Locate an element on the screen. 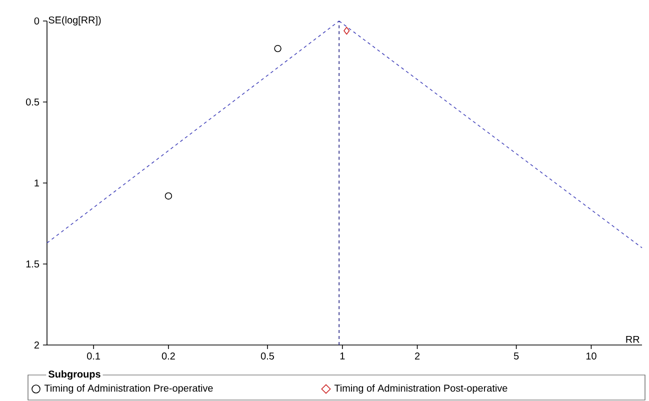 Image resolution: width=649 pixels, height=401 pixels. x-tick-label: 1 is located at coordinates (342, 356).